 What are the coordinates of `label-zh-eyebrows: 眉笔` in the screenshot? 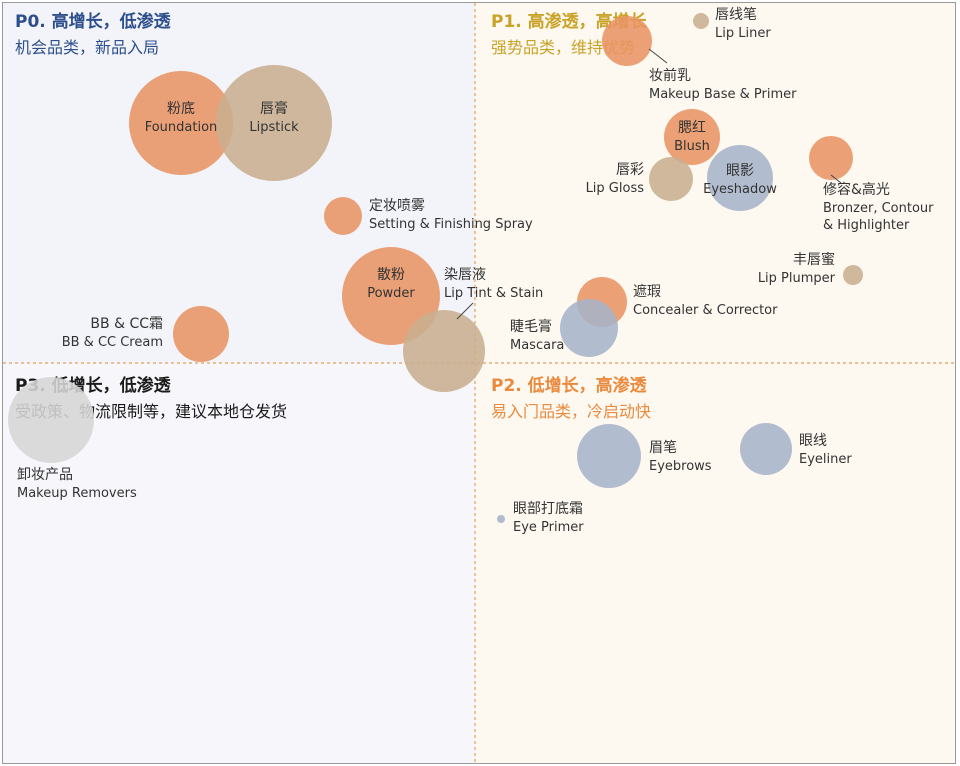 It's located at (663, 448).